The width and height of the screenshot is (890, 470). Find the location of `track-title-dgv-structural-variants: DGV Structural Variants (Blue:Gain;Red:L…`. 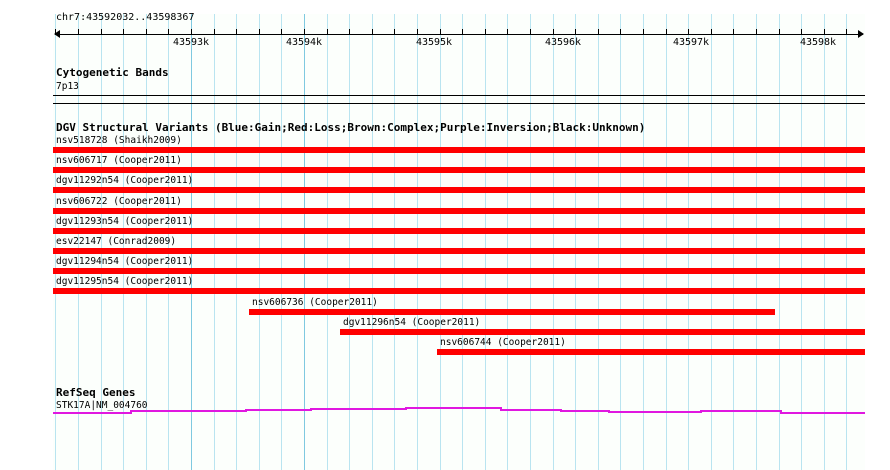

track-title-dgv-structural-variants: DGV Structural Variants (Blue:Gain;Red:L… is located at coordinates (351, 127).